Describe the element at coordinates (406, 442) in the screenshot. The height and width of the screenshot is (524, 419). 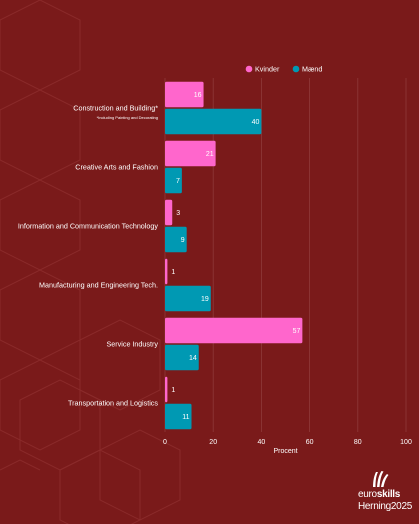
I see `x-tick-label: 100` at that location.